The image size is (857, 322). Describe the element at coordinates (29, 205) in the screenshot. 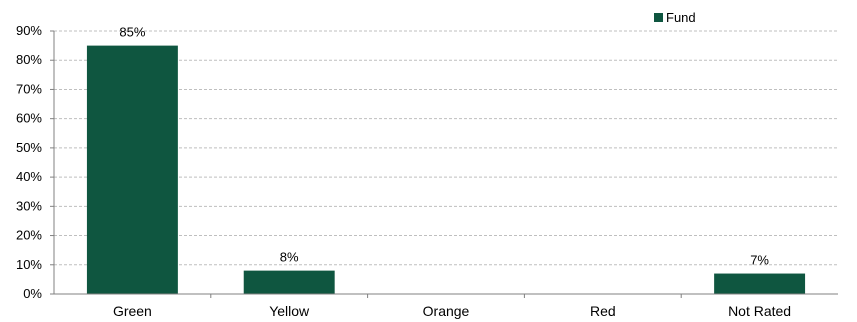

I see `y-tick-label: 30%` at that location.